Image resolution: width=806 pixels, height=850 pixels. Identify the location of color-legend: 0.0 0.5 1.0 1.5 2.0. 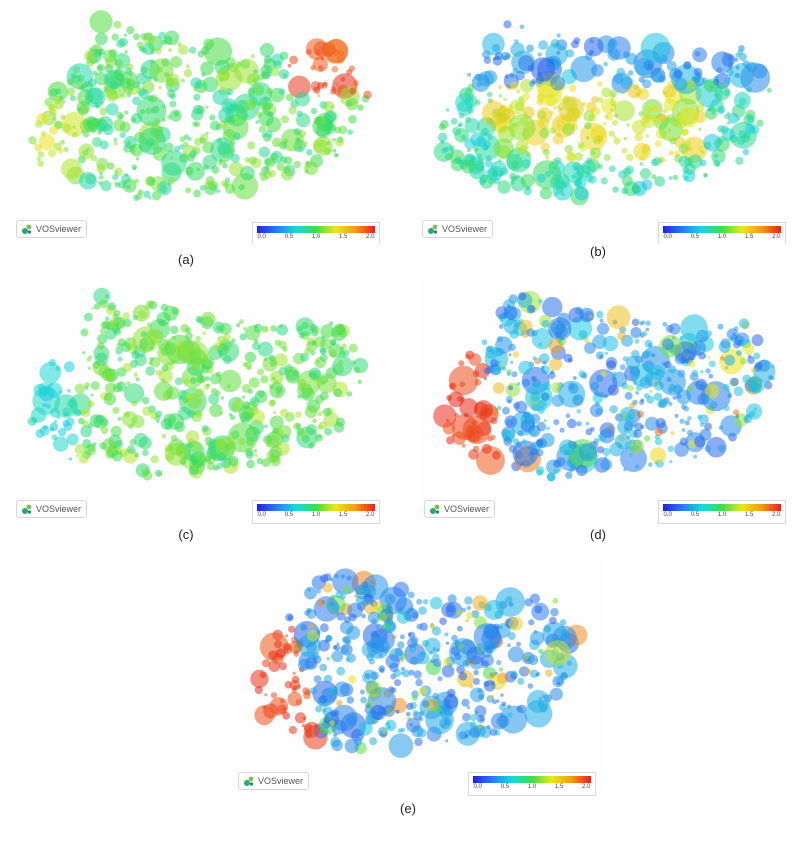
(316, 512).